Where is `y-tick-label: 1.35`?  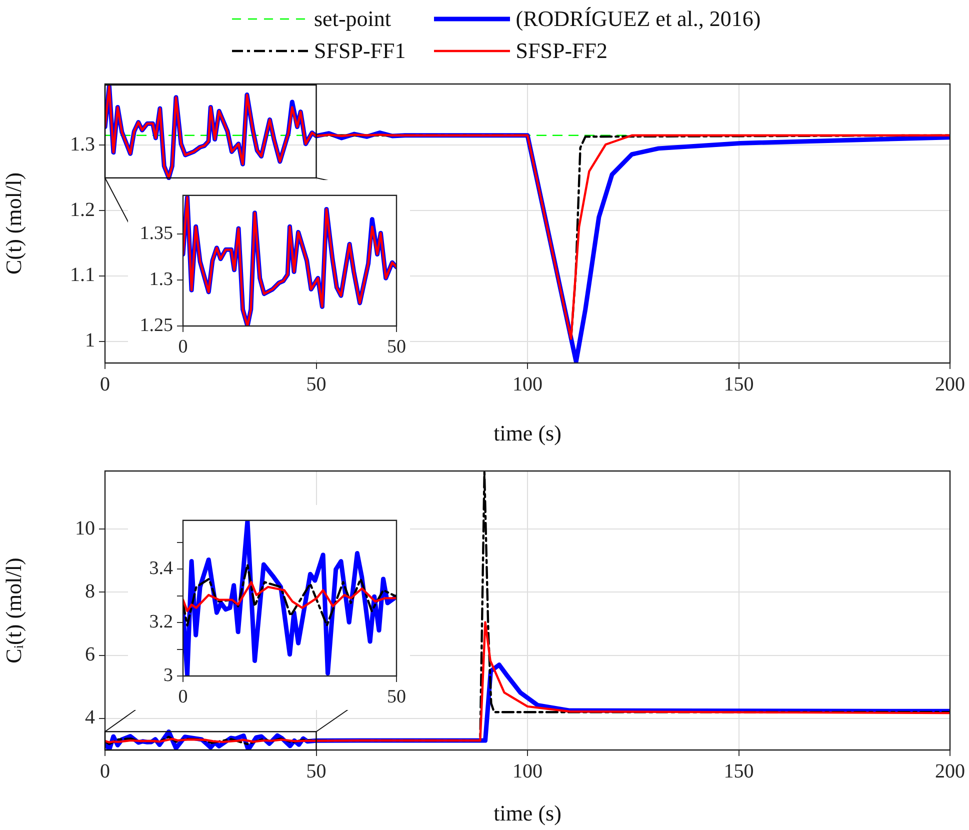
y-tick-label: 1.35 is located at coordinates (156, 233).